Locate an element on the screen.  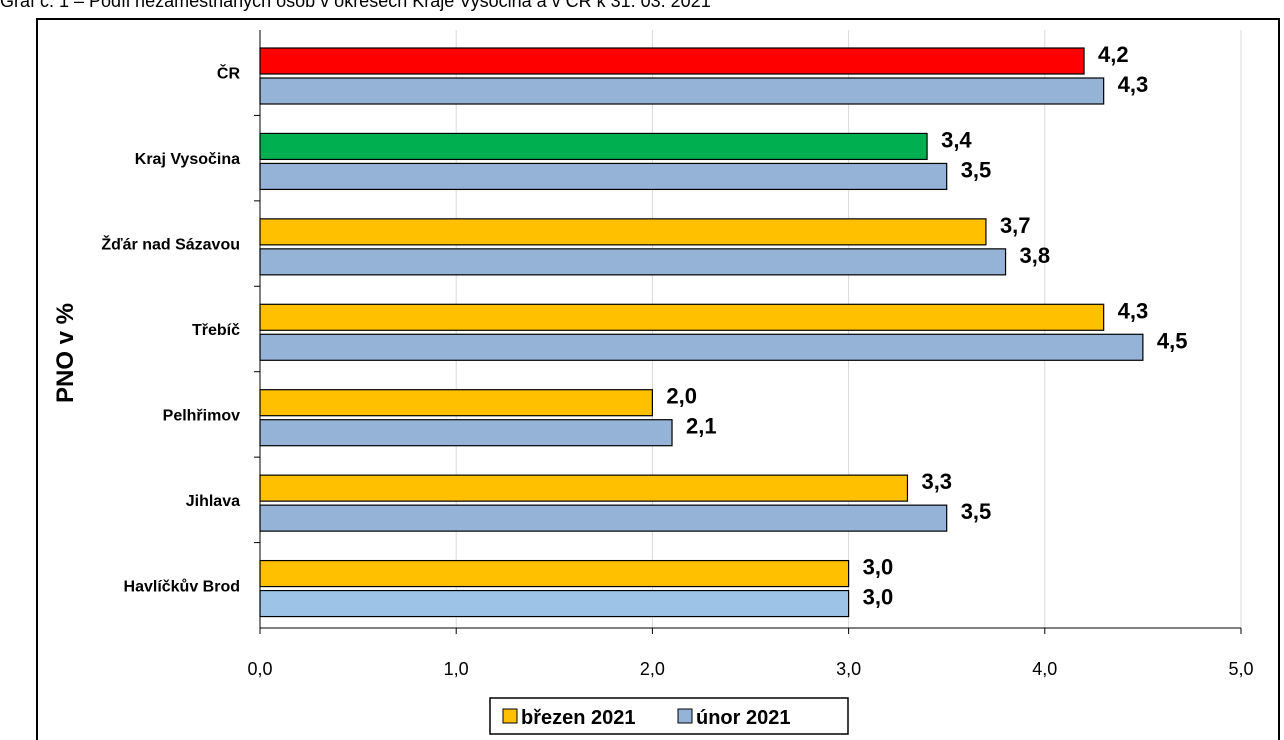
category-label: ČR is located at coordinates (229, 73).